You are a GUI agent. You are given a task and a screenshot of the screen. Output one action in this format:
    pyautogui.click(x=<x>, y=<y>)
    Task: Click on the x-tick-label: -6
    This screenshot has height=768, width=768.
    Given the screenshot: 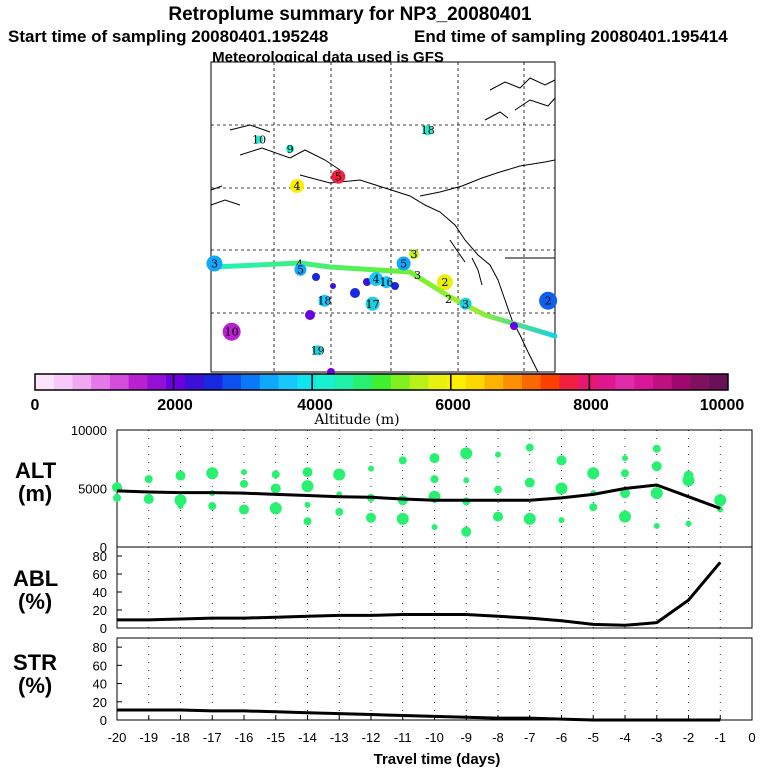 What is the action you would take?
    pyautogui.click(x=562, y=737)
    